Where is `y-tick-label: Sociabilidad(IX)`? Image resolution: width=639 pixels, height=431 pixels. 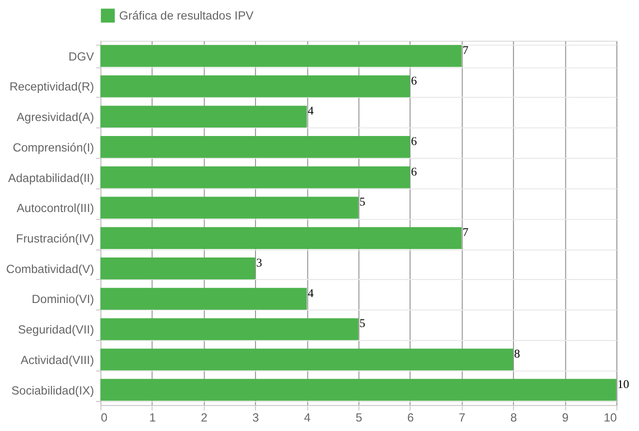
y-tick-label: Sociabilidad(IX) is located at coordinates (52, 390).